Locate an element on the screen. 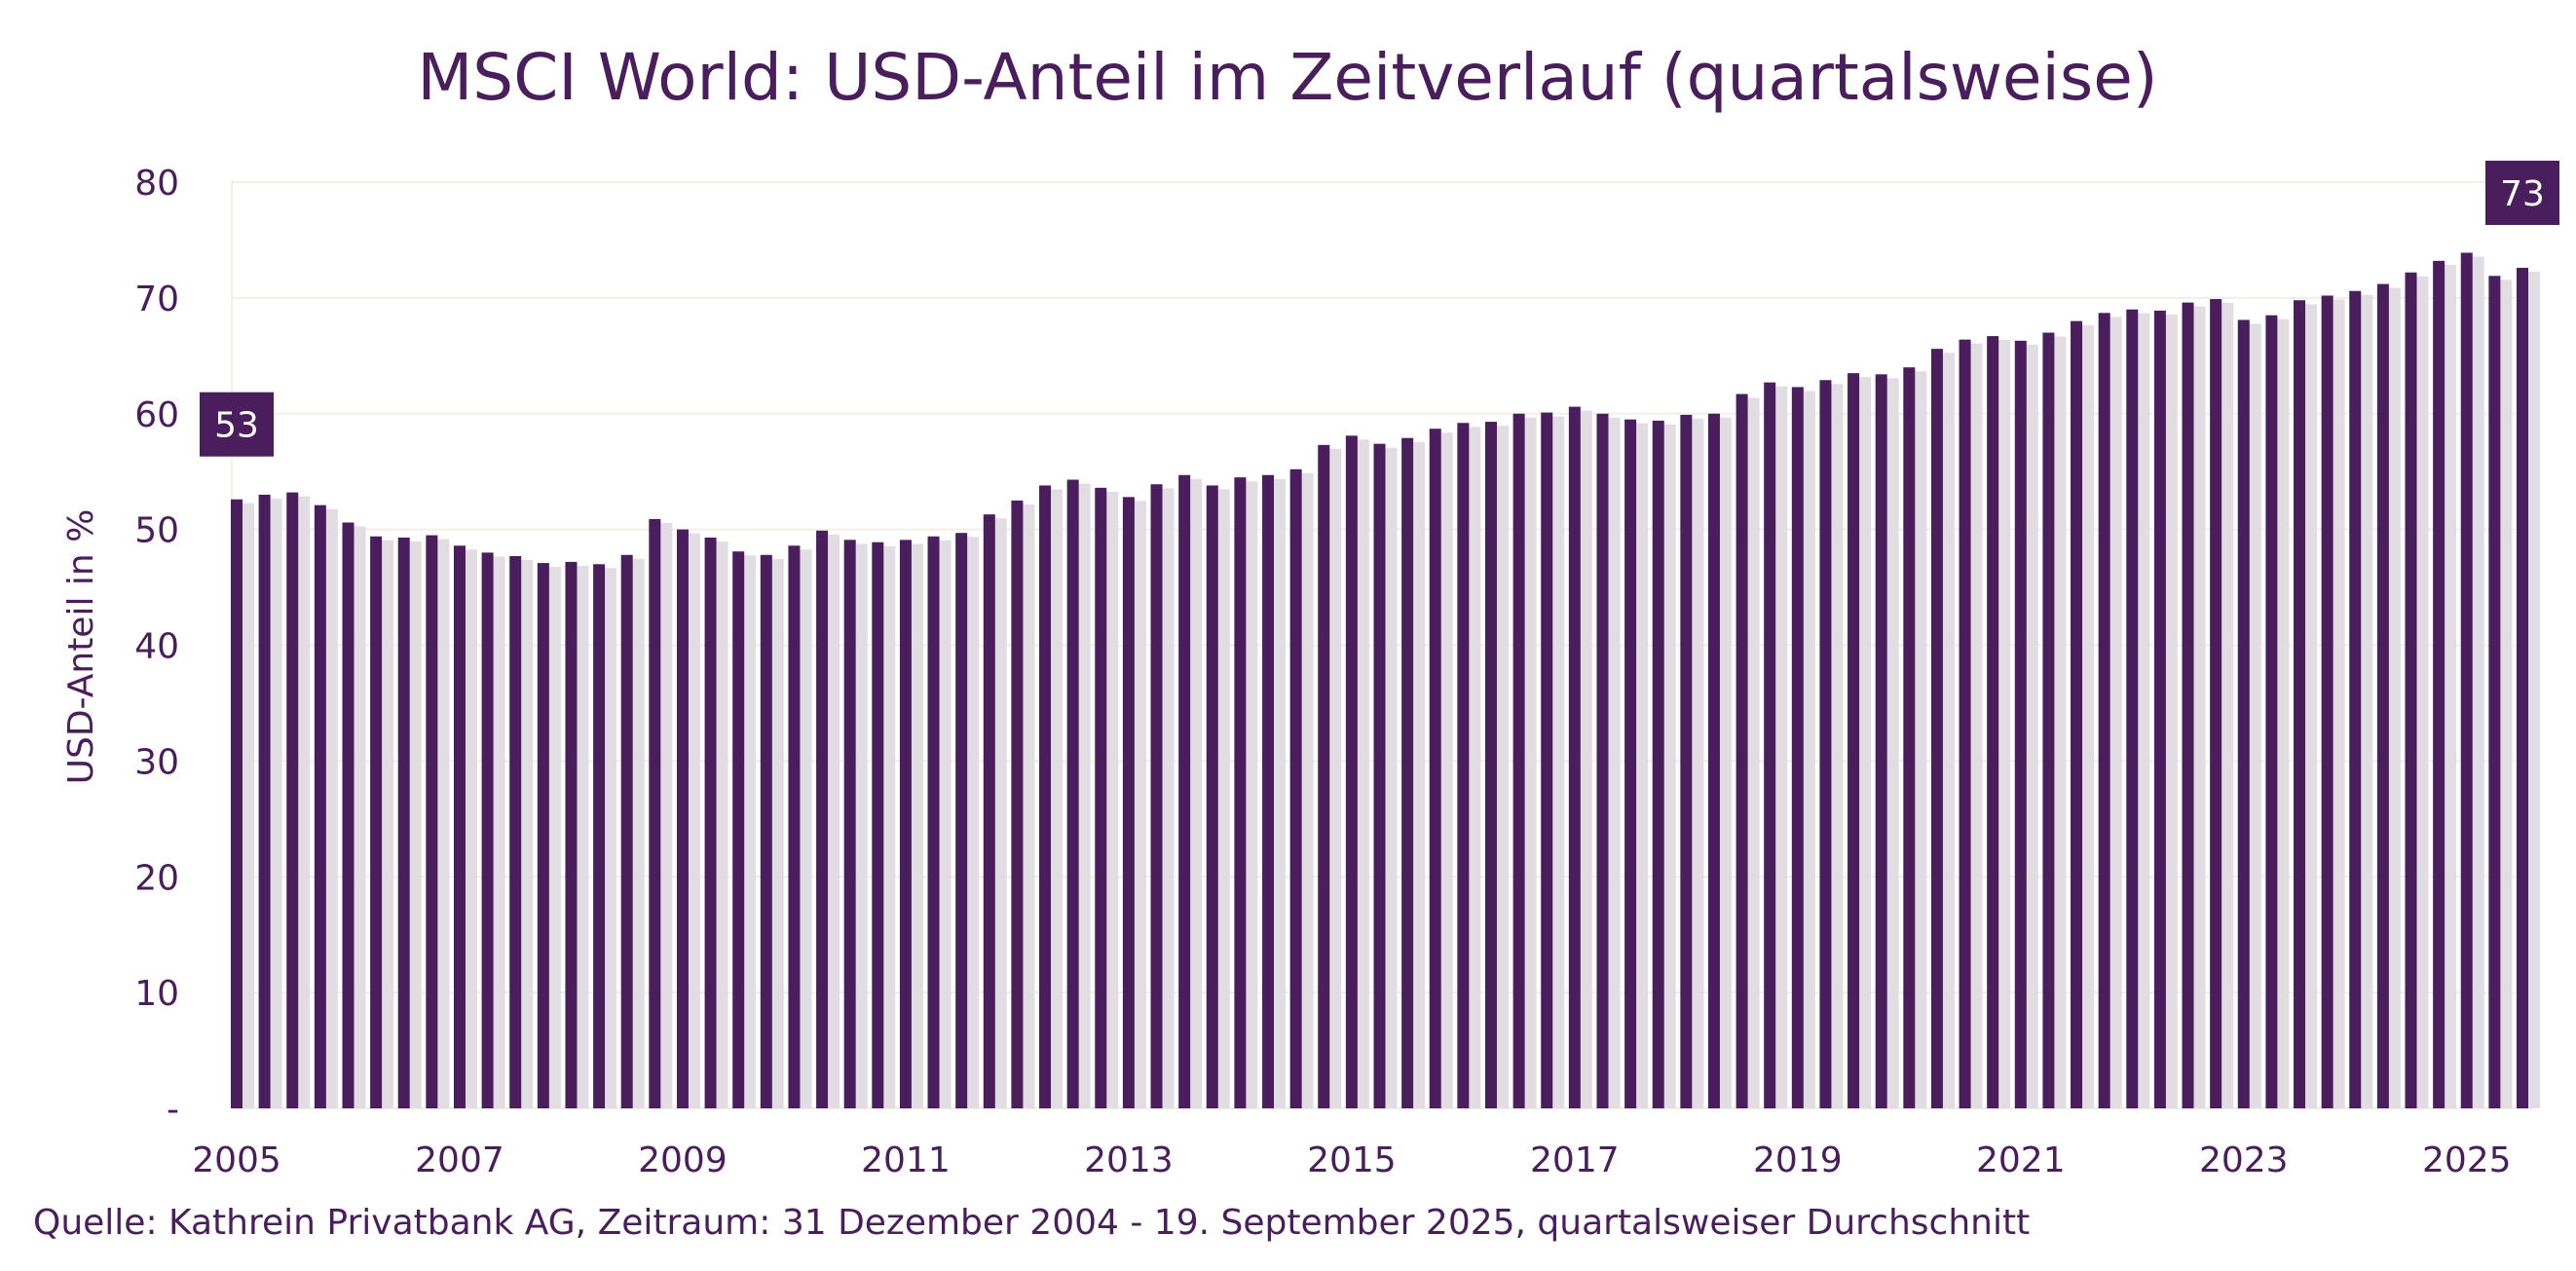 Image resolution: width=2576 pixels, height=1271 pixels. y-tick-label: 70 is located at coordinates (156, 300).